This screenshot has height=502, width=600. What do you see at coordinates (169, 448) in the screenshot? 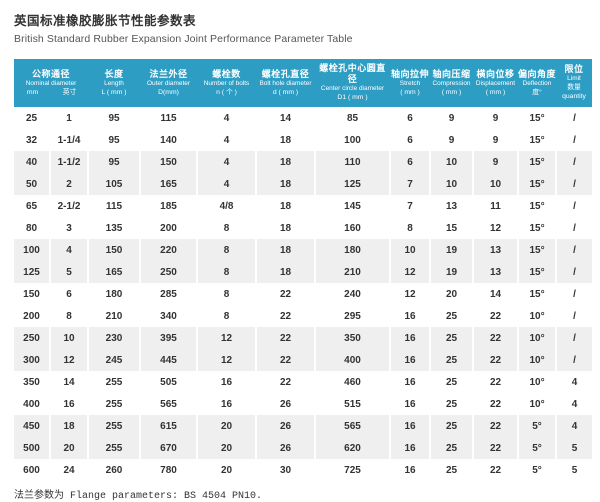
I see `table-cell: 670` at bounding box center [169, 448].